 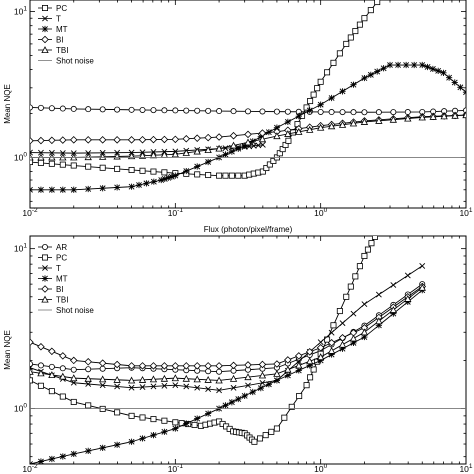 I want to click on x-tick-label-exp: 1, so click(x=471, y=466).